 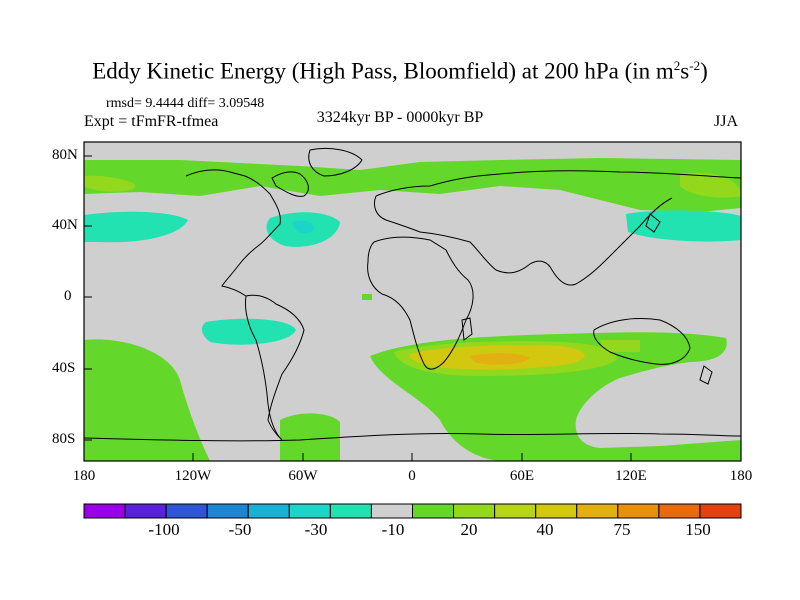 What do you see at coordinates (233, 233) in the screenshot?
I see `coast-north-america` at bounding box center [233, 233].